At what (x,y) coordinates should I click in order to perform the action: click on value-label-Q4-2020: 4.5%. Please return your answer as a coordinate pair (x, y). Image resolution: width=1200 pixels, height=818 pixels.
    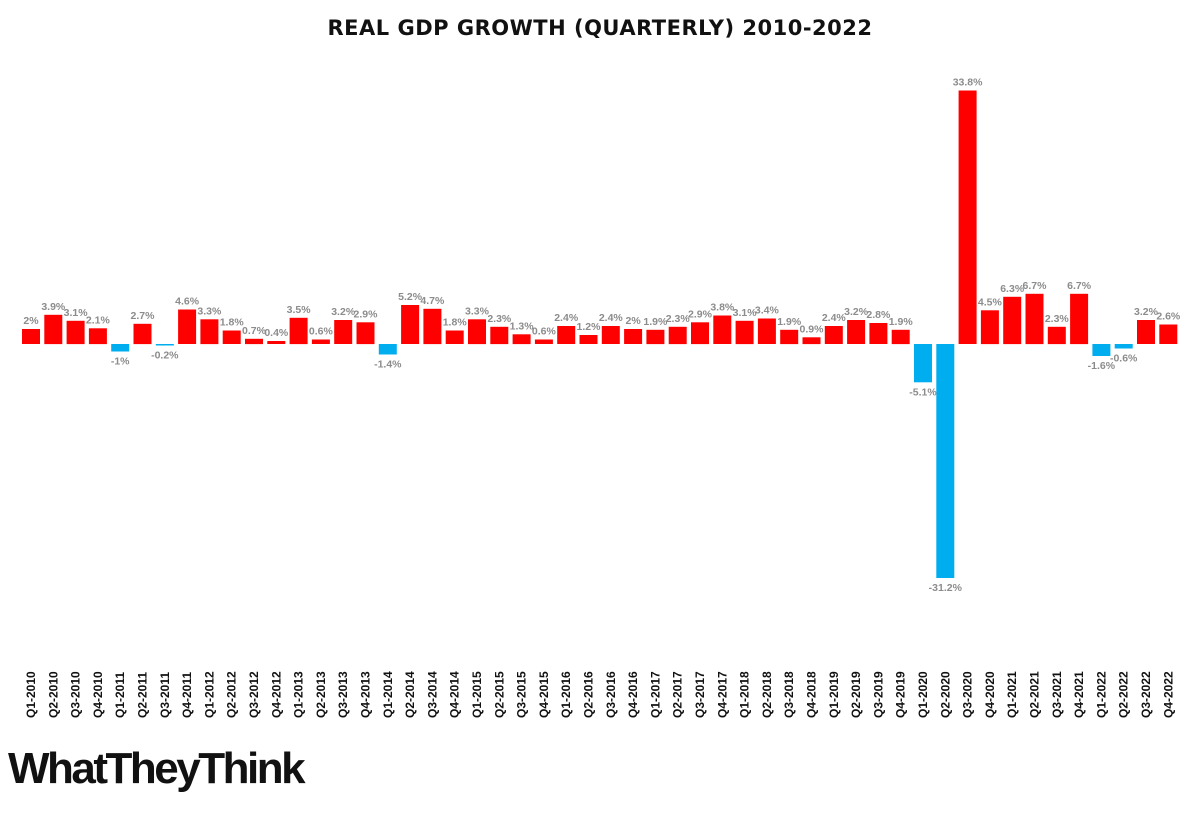
    Looking at the image, I should click on (990, 302).